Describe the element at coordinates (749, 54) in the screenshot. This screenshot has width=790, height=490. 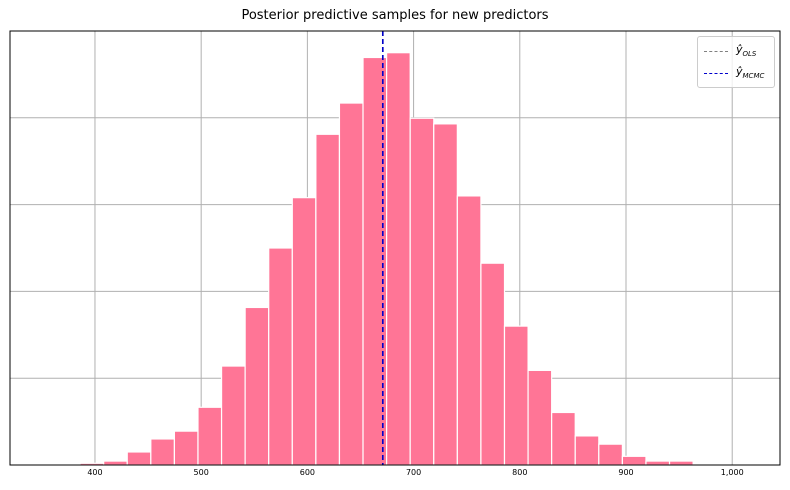
I see `legend-ols-subscript: OLS` at that location.